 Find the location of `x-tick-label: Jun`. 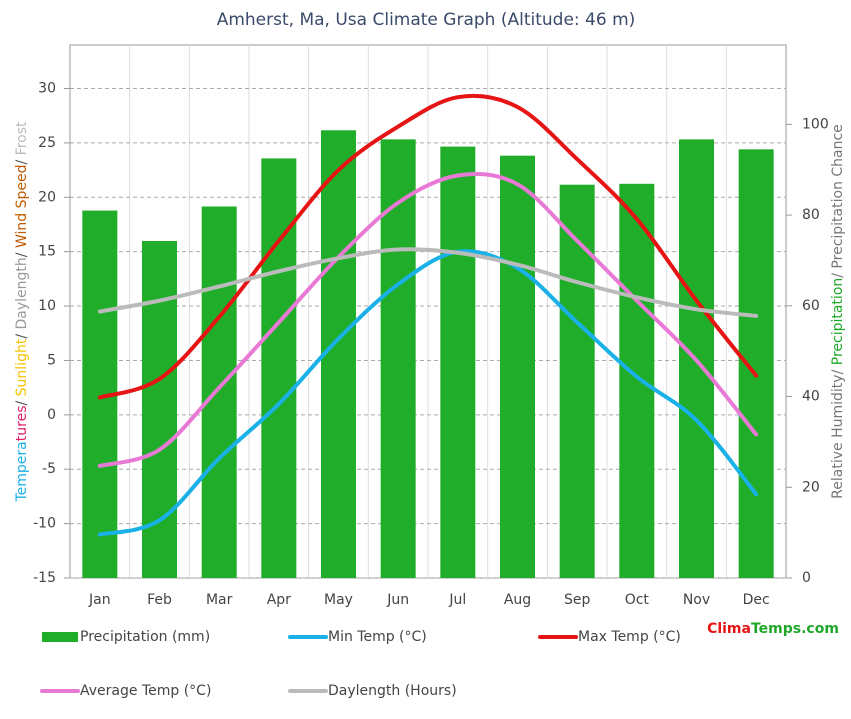

x-tick-label: Jun is located at coordinates (397, 600).